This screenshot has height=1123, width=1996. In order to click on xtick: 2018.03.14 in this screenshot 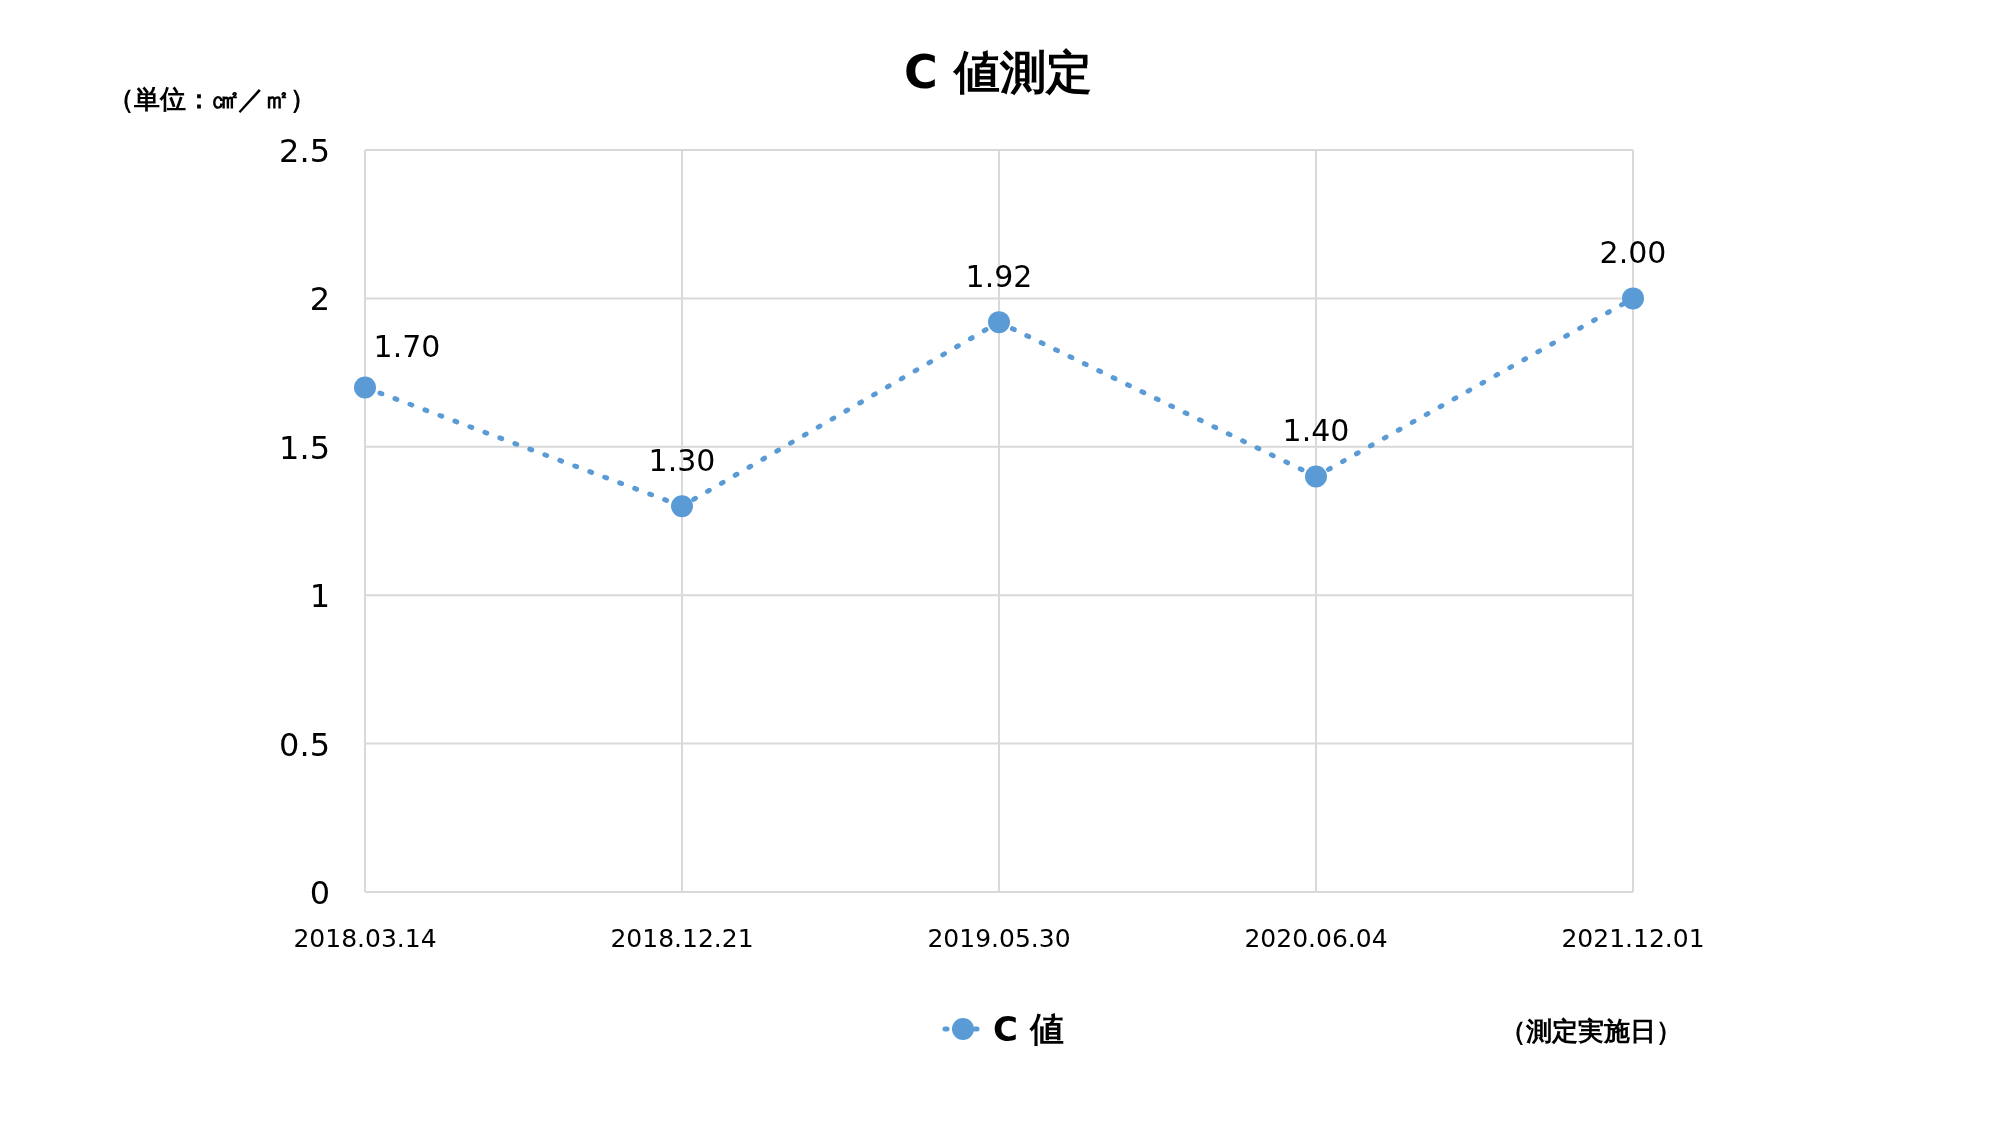, I will do `click(365, 938)`.